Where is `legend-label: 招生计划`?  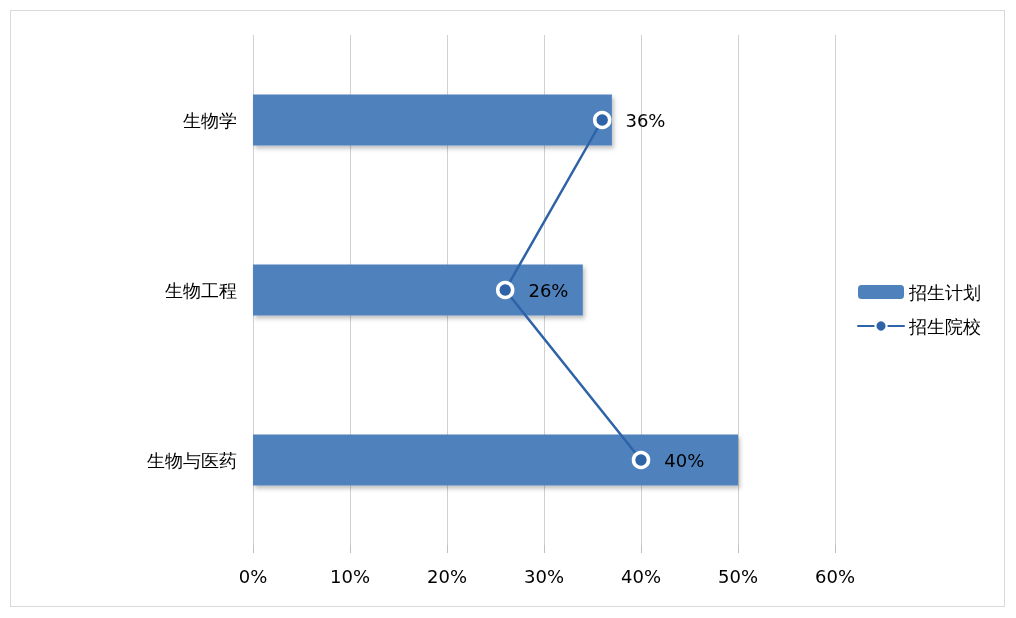
legend-label: 招生计划 is located at coordinates (944, 292).